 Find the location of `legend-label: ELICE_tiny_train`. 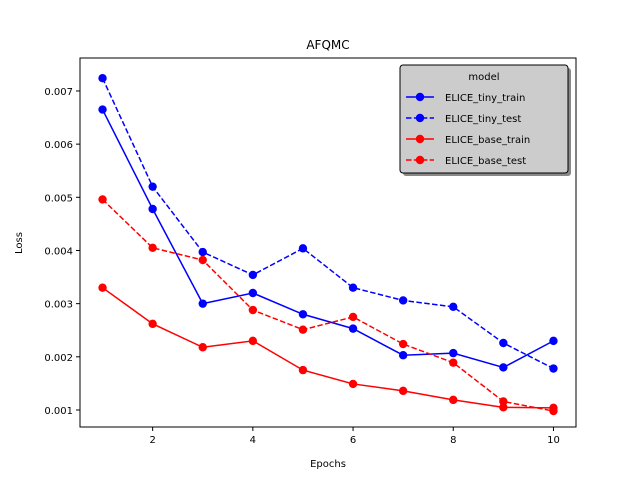

legend-label: ELICE_tiny_train is located at coordinates (485, 98).